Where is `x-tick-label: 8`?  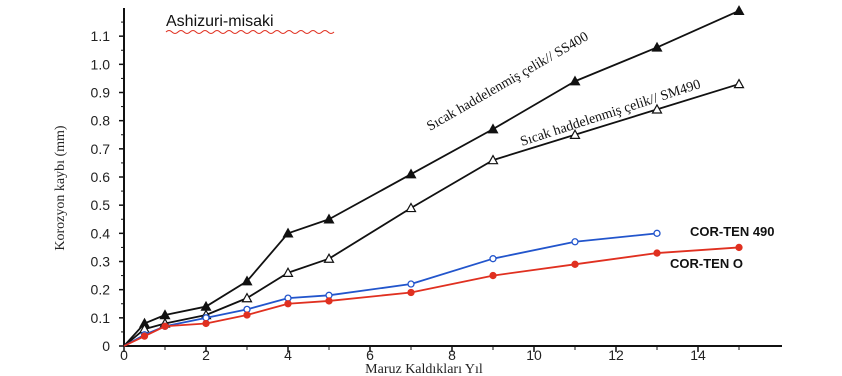 x-tick-label: 8 is located at coordinates (452, 355).